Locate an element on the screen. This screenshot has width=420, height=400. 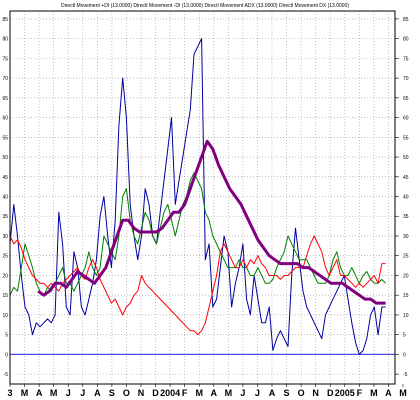
y-tick-label-right: 10 is located at coordinates (406, 316).